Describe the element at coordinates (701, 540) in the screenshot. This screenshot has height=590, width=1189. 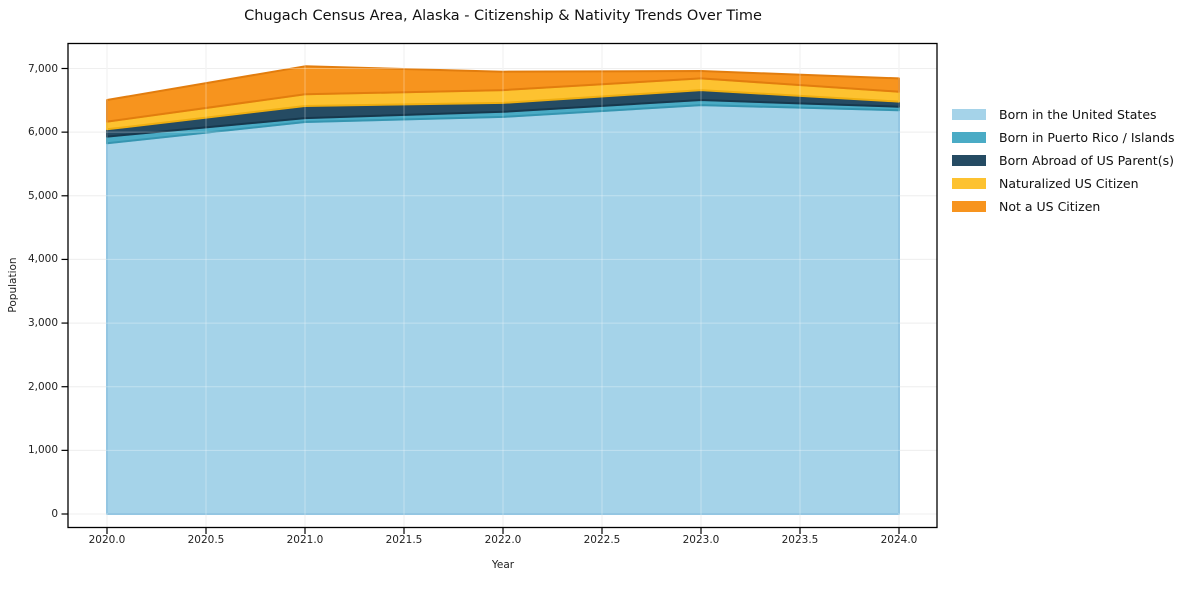
I see `x-tick-label: 2023.0` at that location.